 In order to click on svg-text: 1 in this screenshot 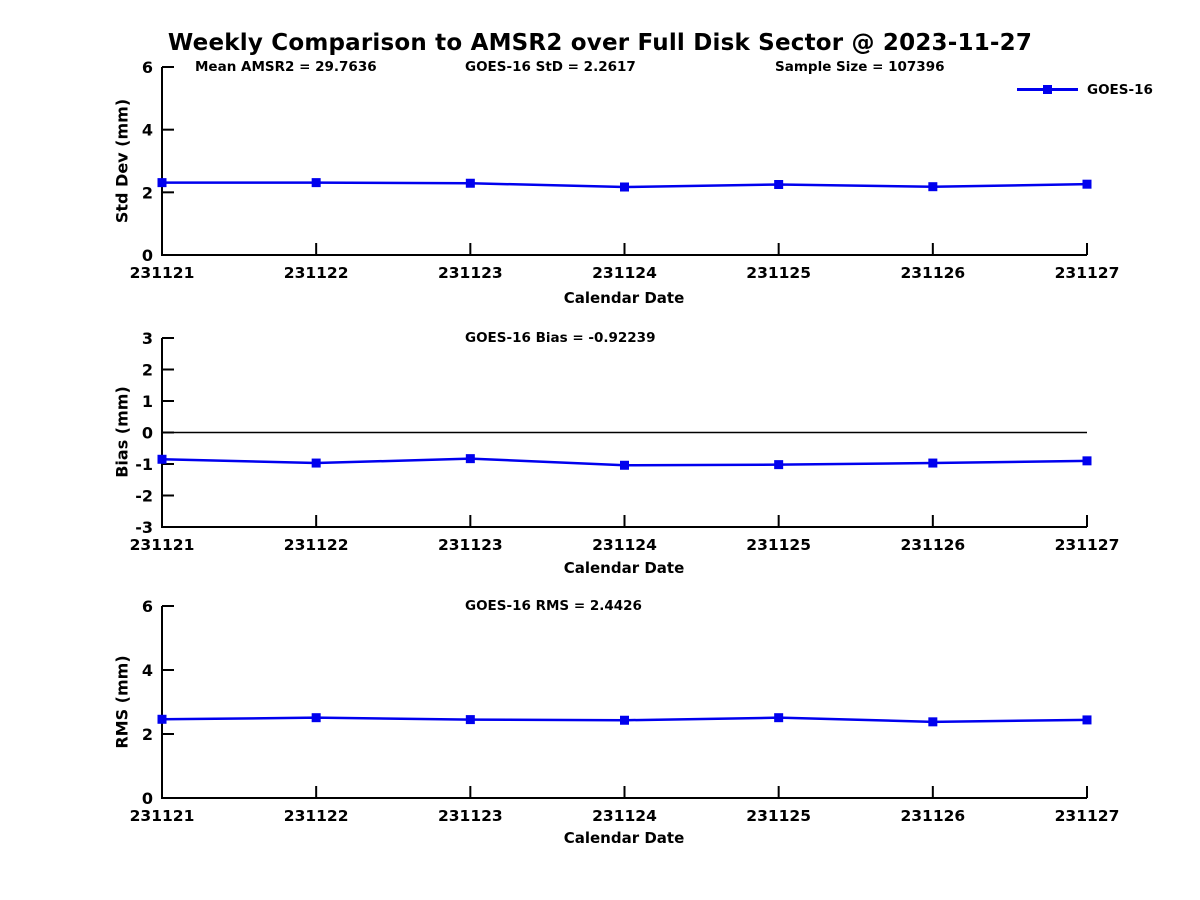, I will do `click(147, 401)`.